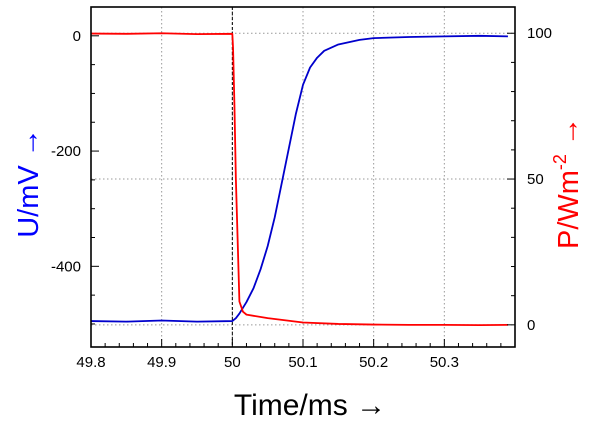  What do you see at coordinates (531, 325) in the screenshot?
I see `right-tick-label: 0` at bounding box center [531, 325].